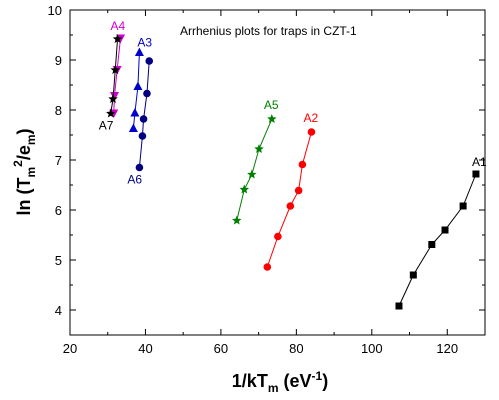 This screenshot has height=400, width=499. I want to click on data-point-a4, so click(115, 96).